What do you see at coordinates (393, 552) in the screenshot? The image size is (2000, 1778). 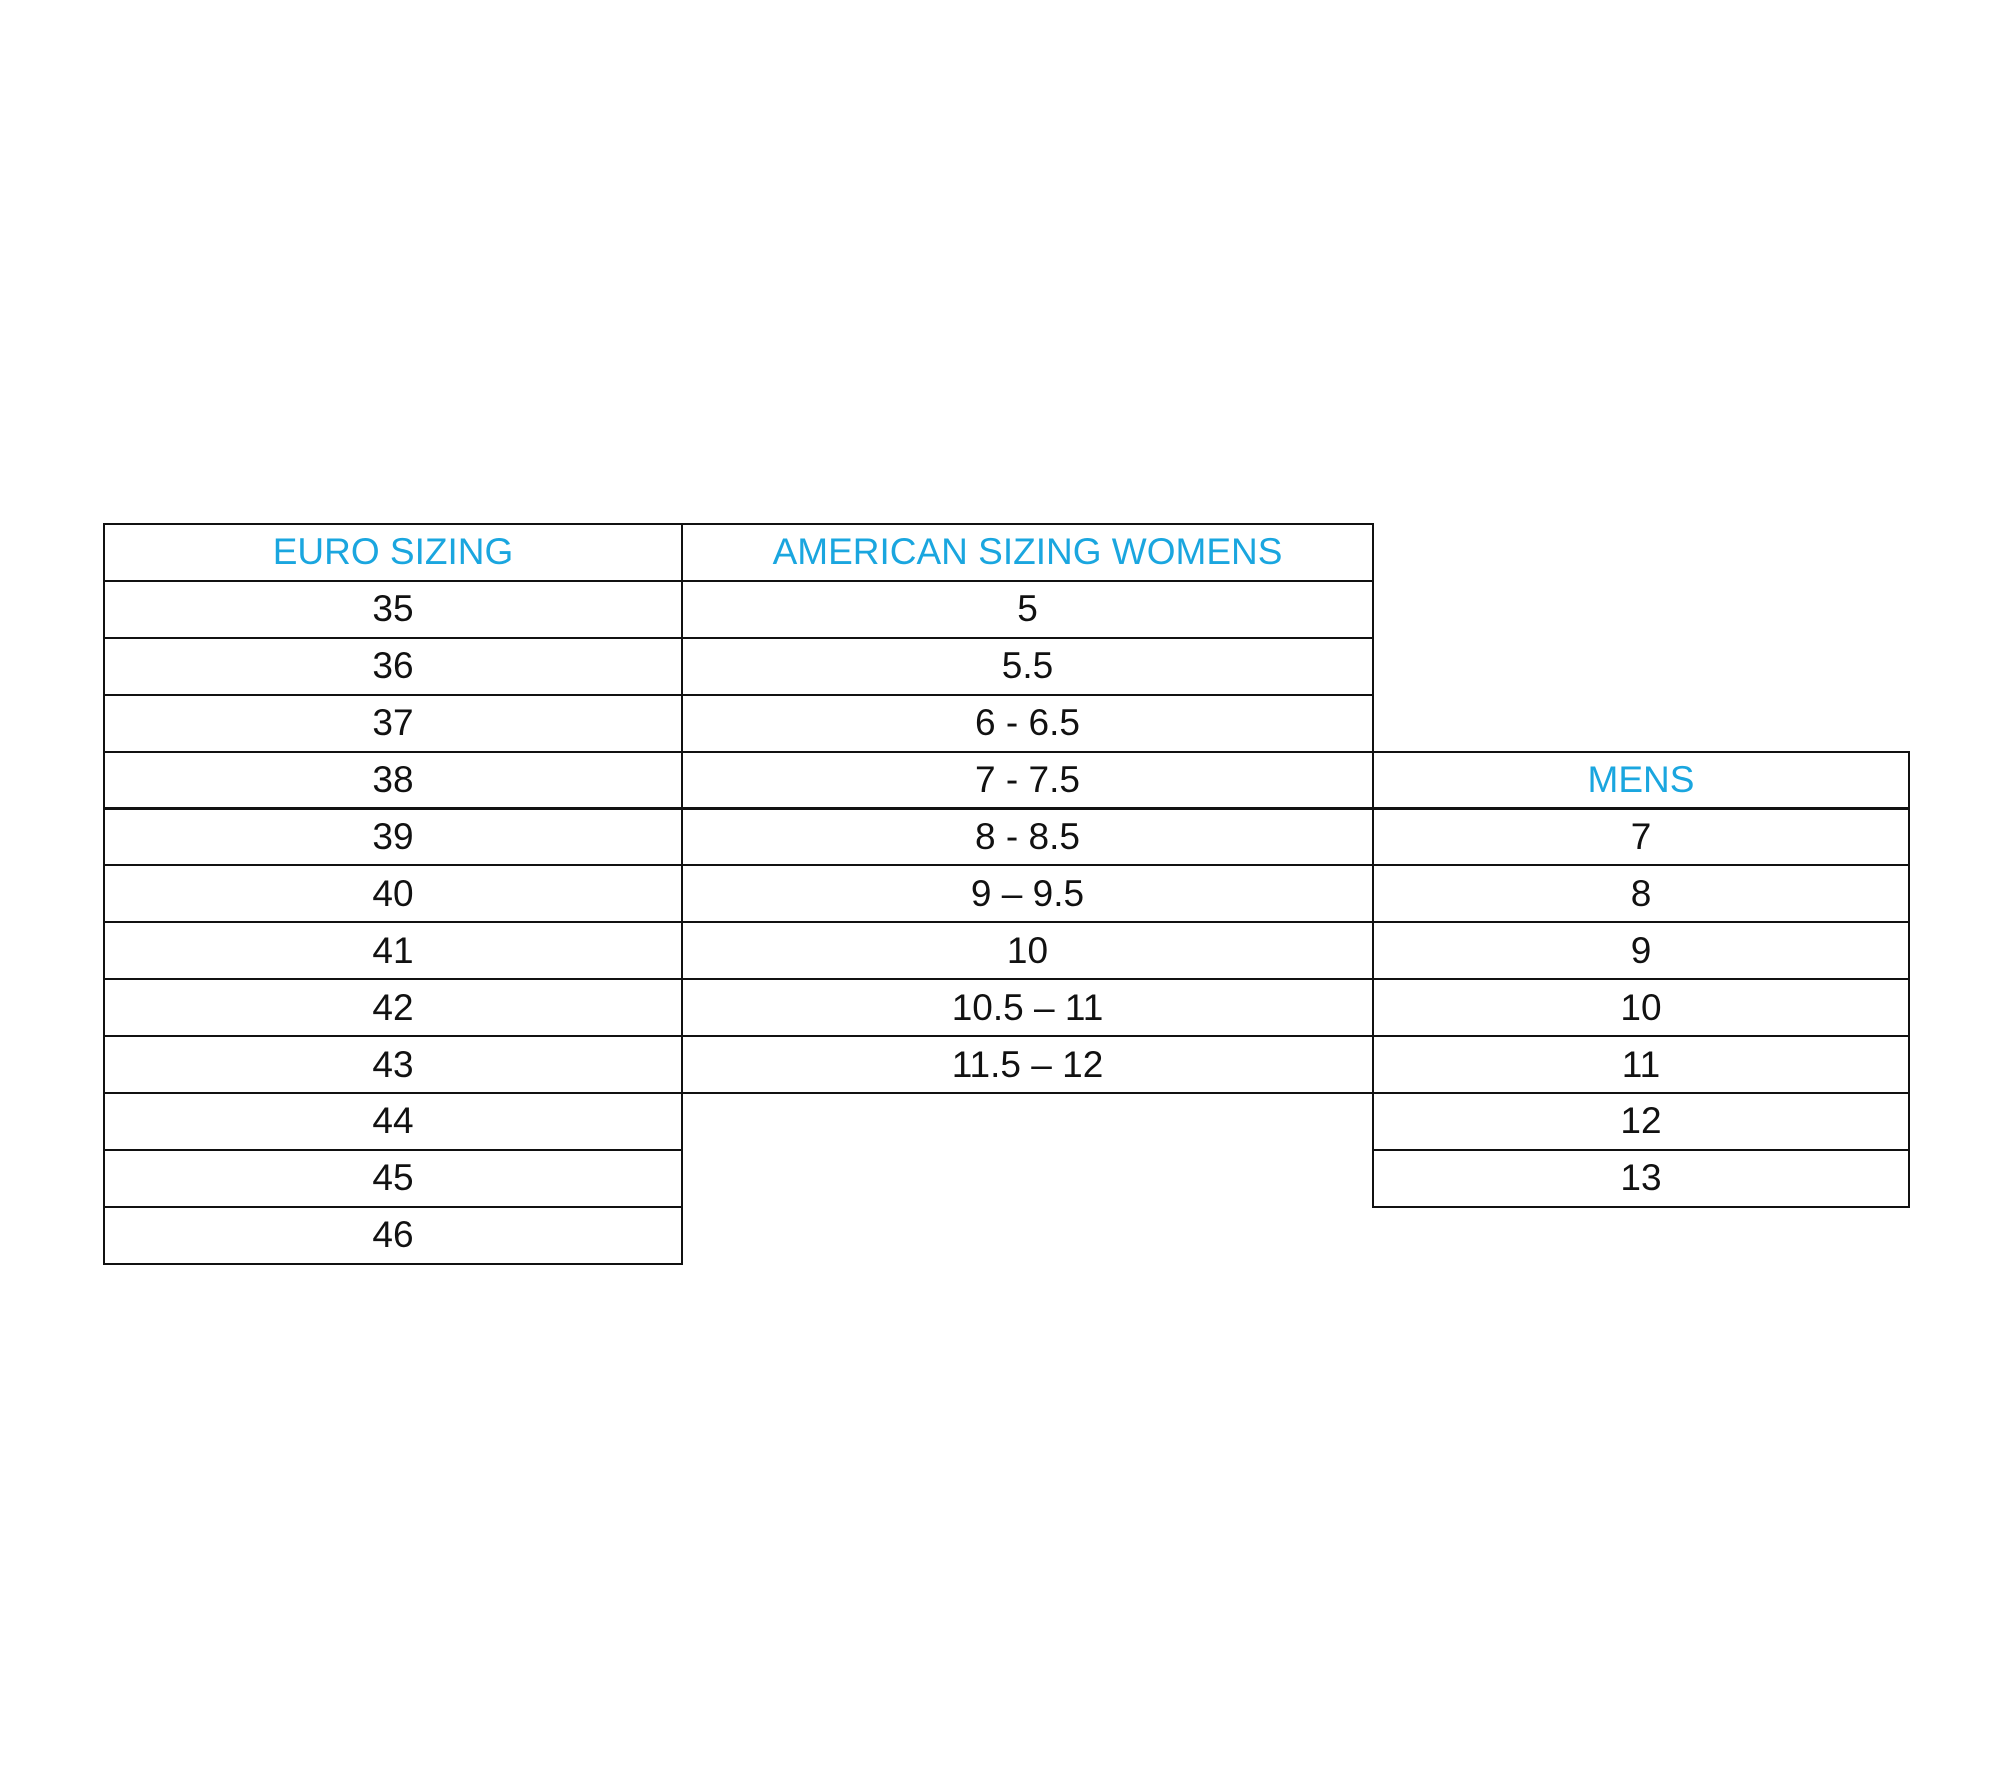 I see `column-header: EURO SIZING` at bounding box center [393, 552].